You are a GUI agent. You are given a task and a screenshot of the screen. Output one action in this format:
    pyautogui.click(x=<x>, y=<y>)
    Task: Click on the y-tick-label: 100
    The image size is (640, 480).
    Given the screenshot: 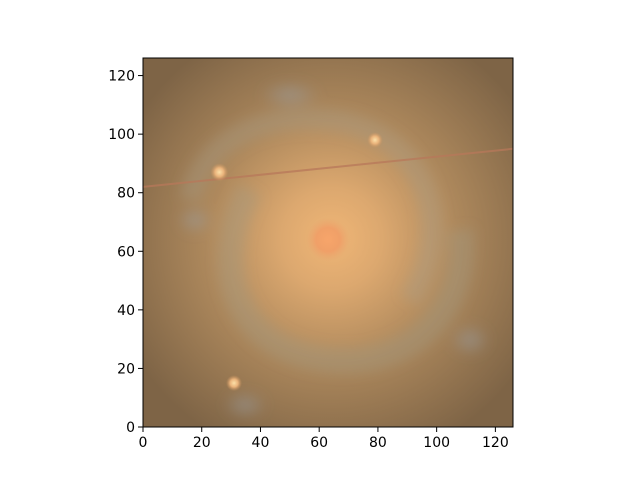 What is the action you would take?
    pyautogui.click(x=121, y=135)
    